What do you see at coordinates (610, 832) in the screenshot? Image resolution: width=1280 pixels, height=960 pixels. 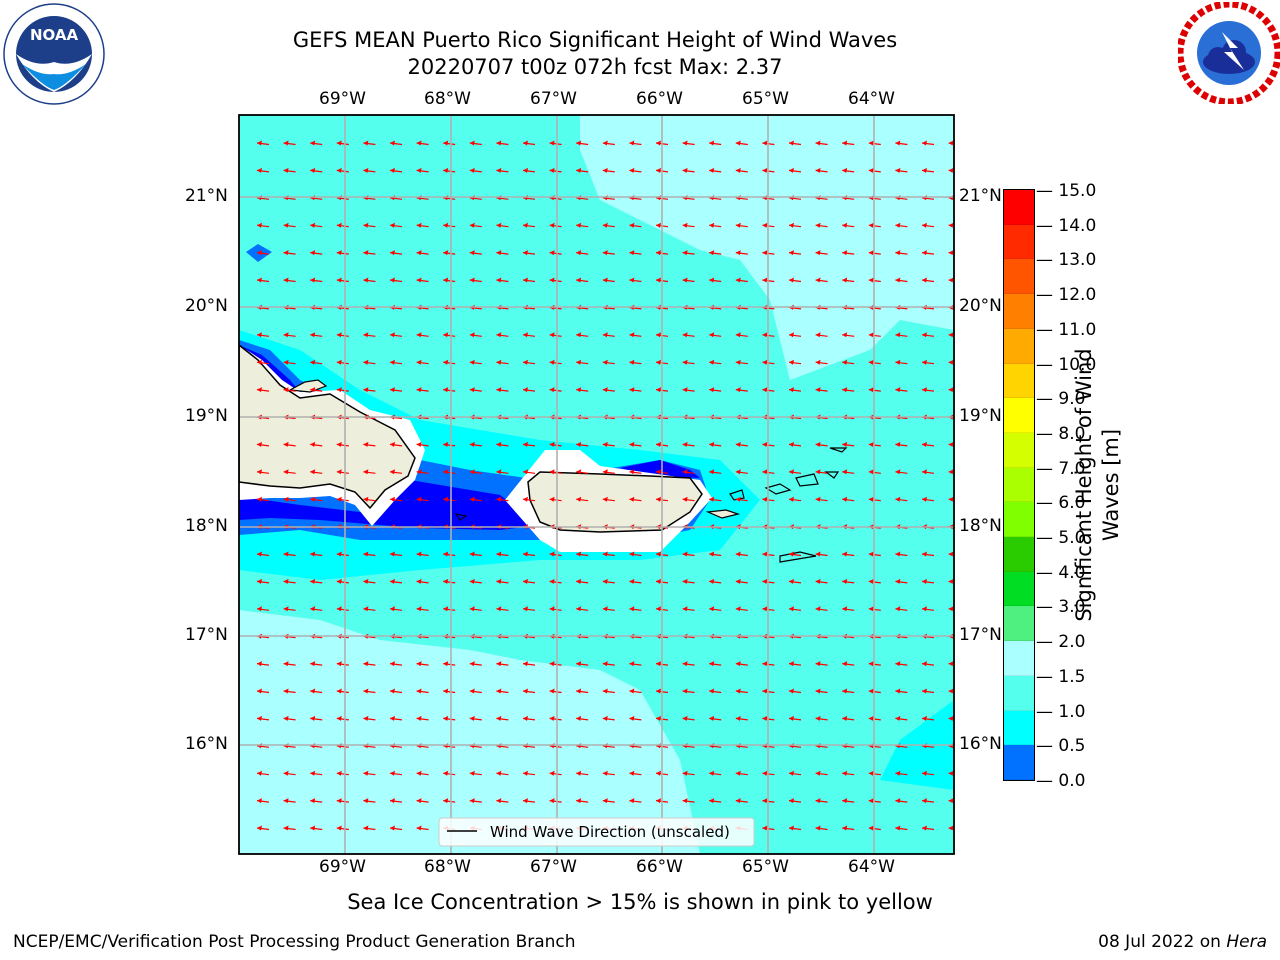 I see `legend-label: Wind Wave Direction (unscaled)` at bounding box center [610, 832].